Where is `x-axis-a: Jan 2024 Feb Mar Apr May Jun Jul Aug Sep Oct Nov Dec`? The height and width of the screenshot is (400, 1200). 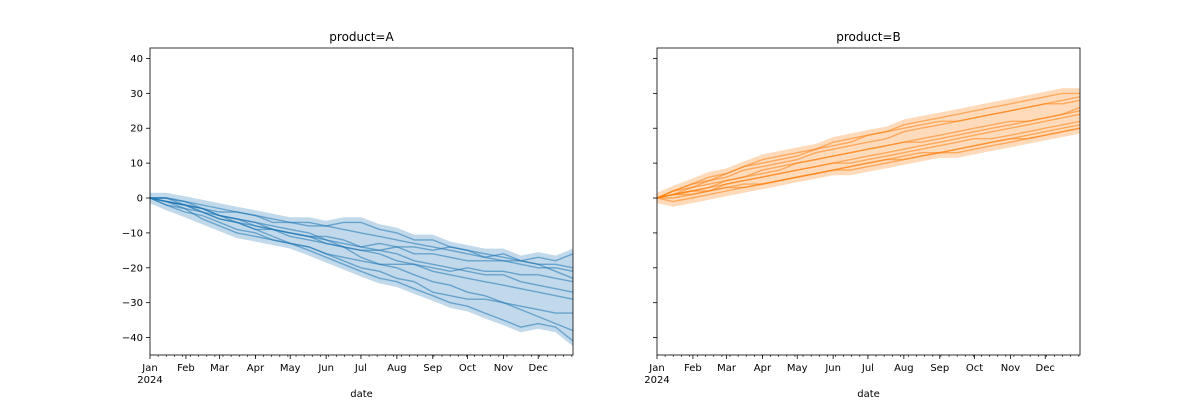
x-axis-a: Jan 2024 Feb Mar Apr May Jun Jul Aug Sep Oct Nov Dec is located at coordinates (355, 370).